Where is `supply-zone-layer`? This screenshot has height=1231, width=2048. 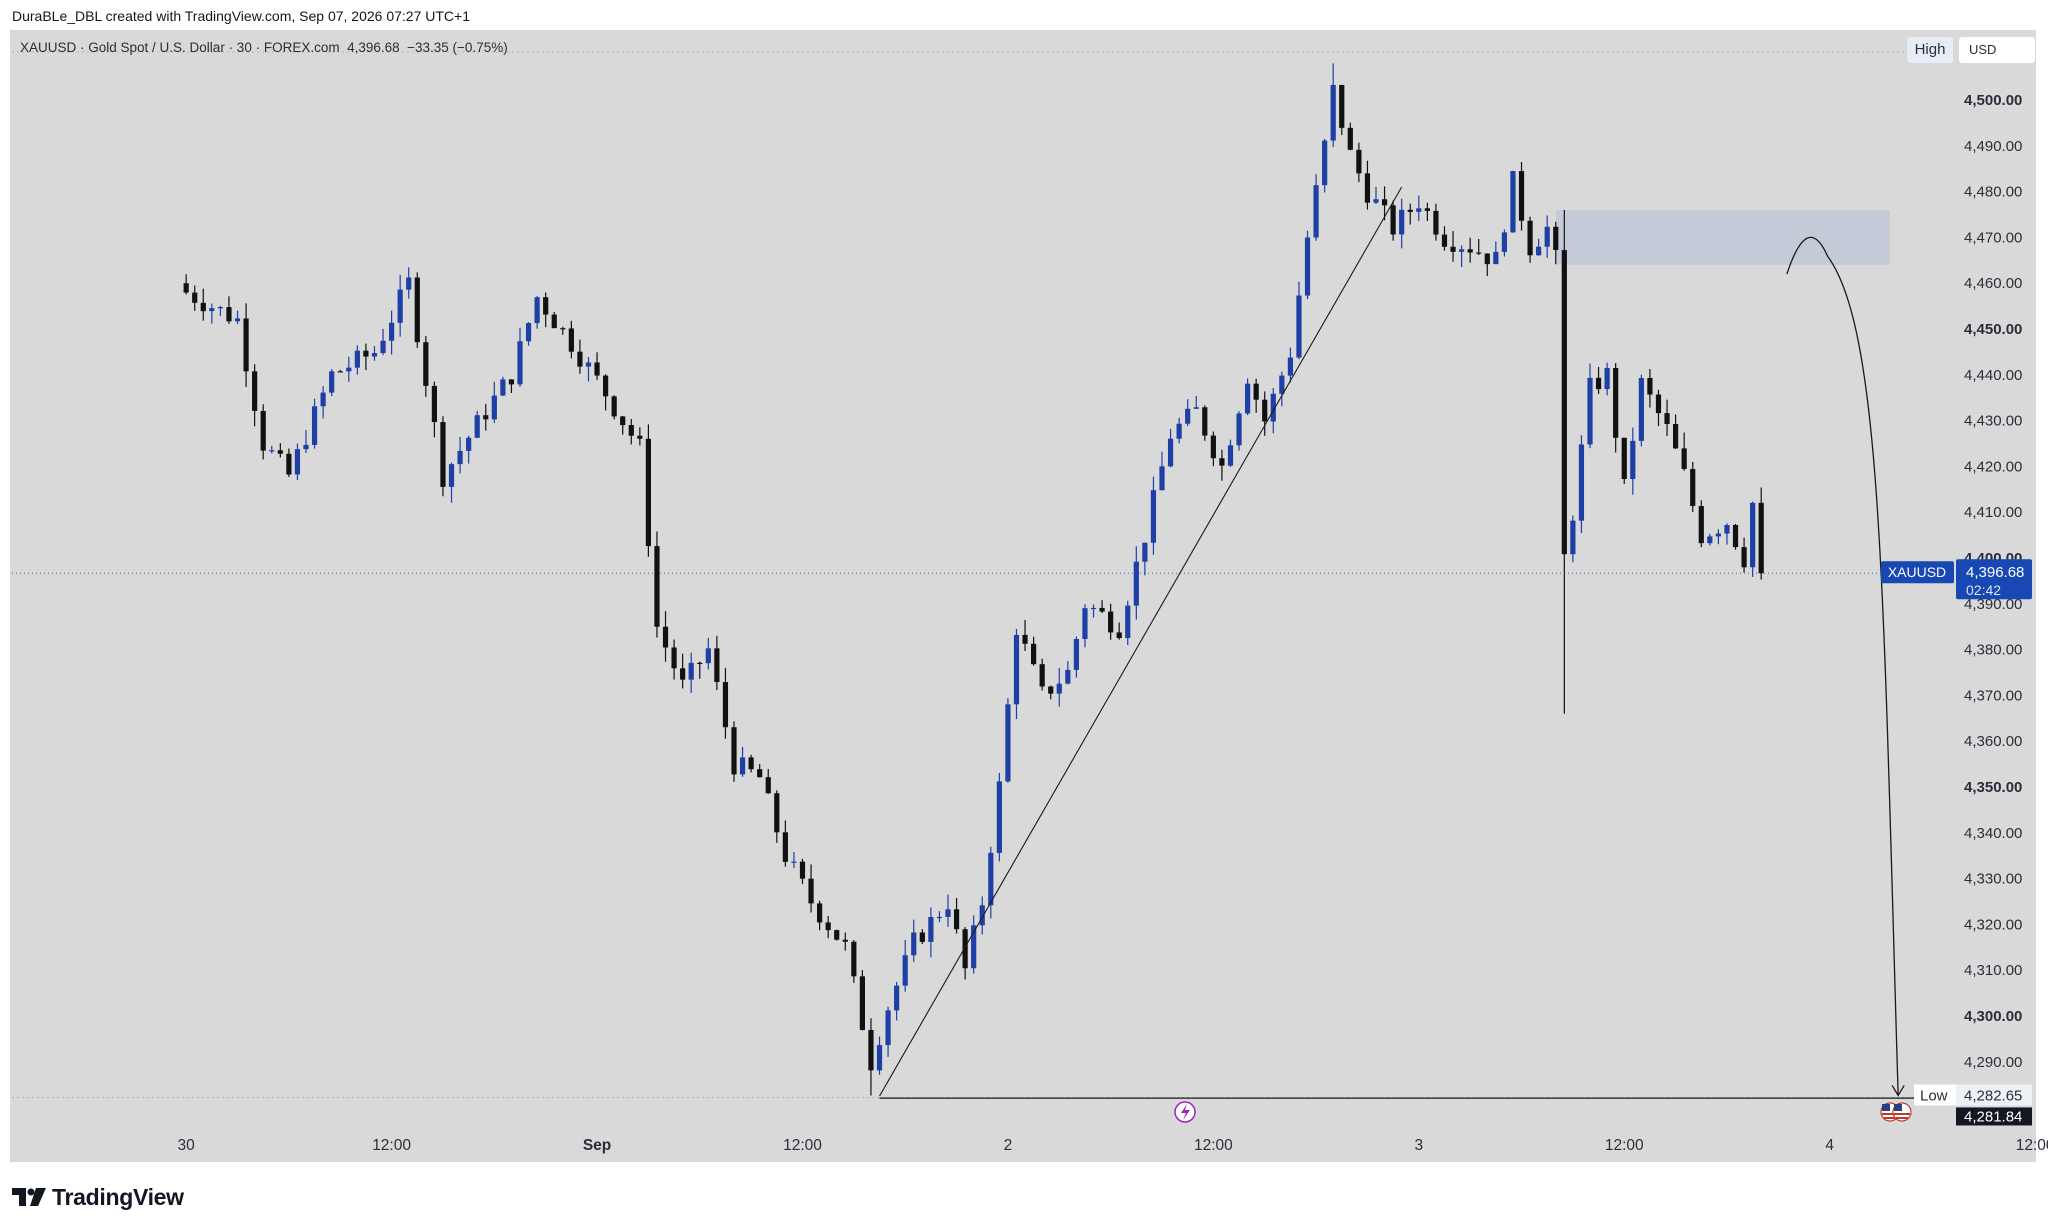
supply-zone-layer is located at coordinates (1722, 237).